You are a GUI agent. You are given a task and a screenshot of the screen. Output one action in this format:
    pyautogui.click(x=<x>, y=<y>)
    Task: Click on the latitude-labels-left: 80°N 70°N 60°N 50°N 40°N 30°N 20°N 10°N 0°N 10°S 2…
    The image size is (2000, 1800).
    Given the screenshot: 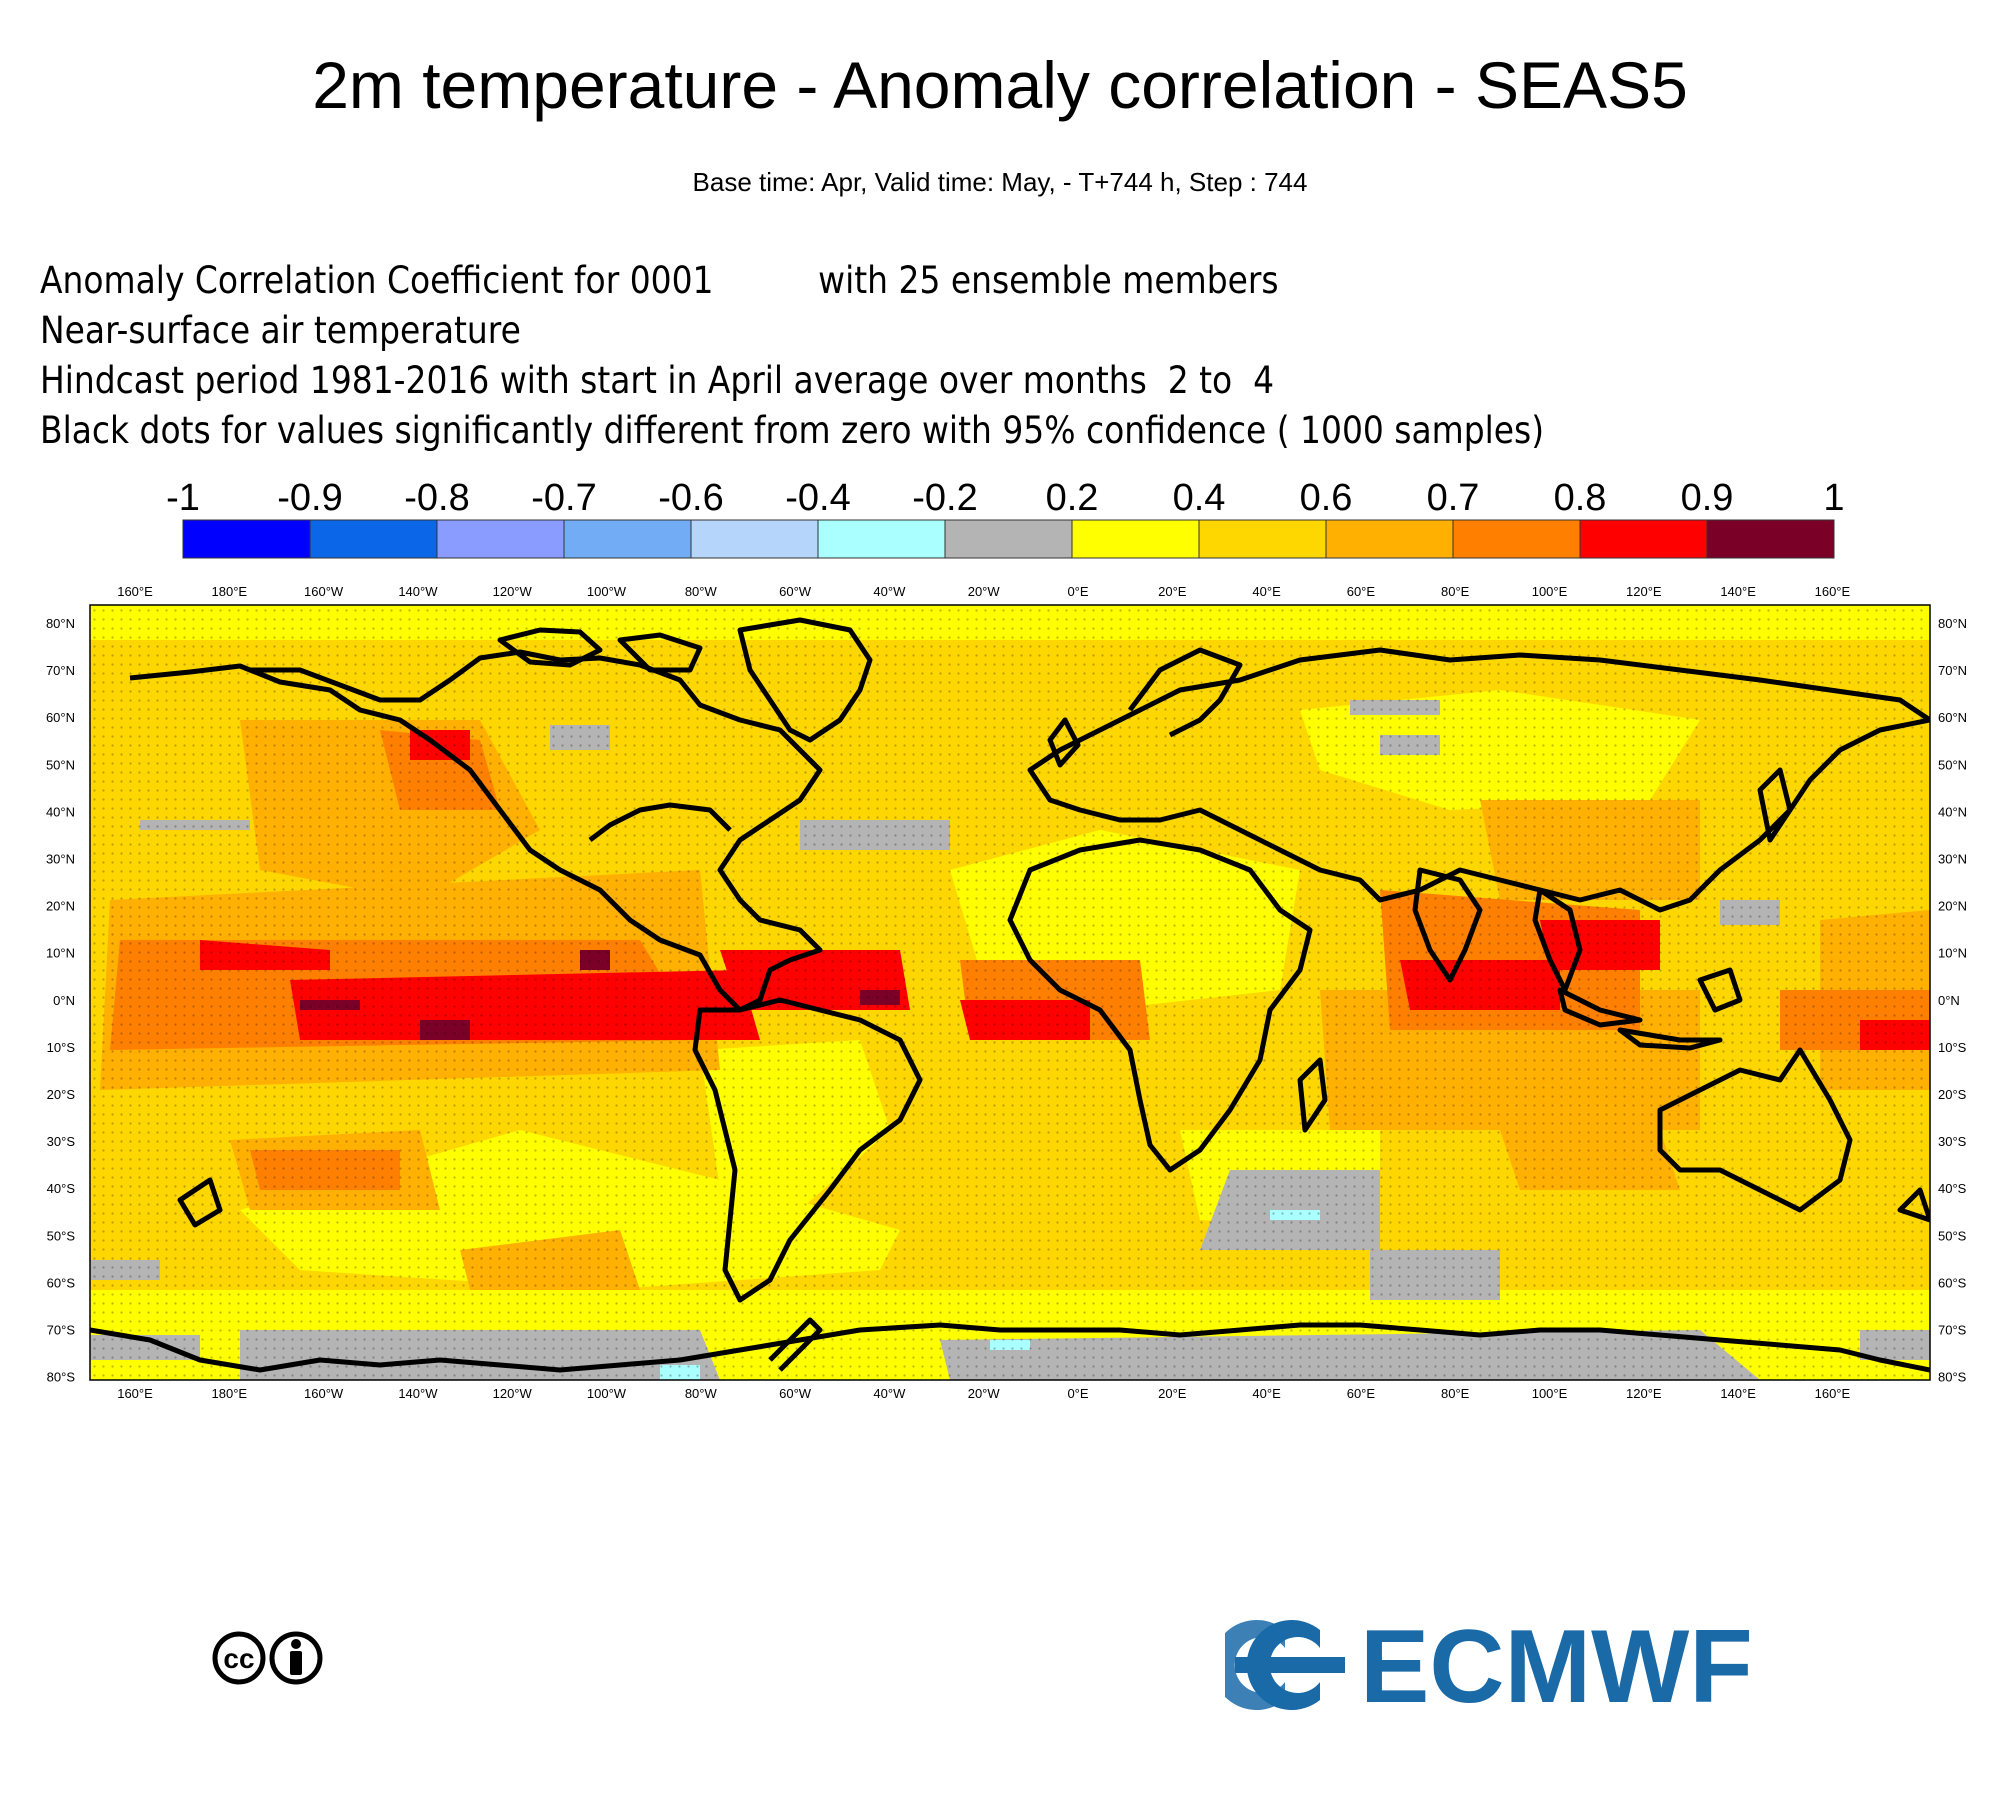 What is the action you would take?
    pyautogui.click(x=60, y=1000)
    